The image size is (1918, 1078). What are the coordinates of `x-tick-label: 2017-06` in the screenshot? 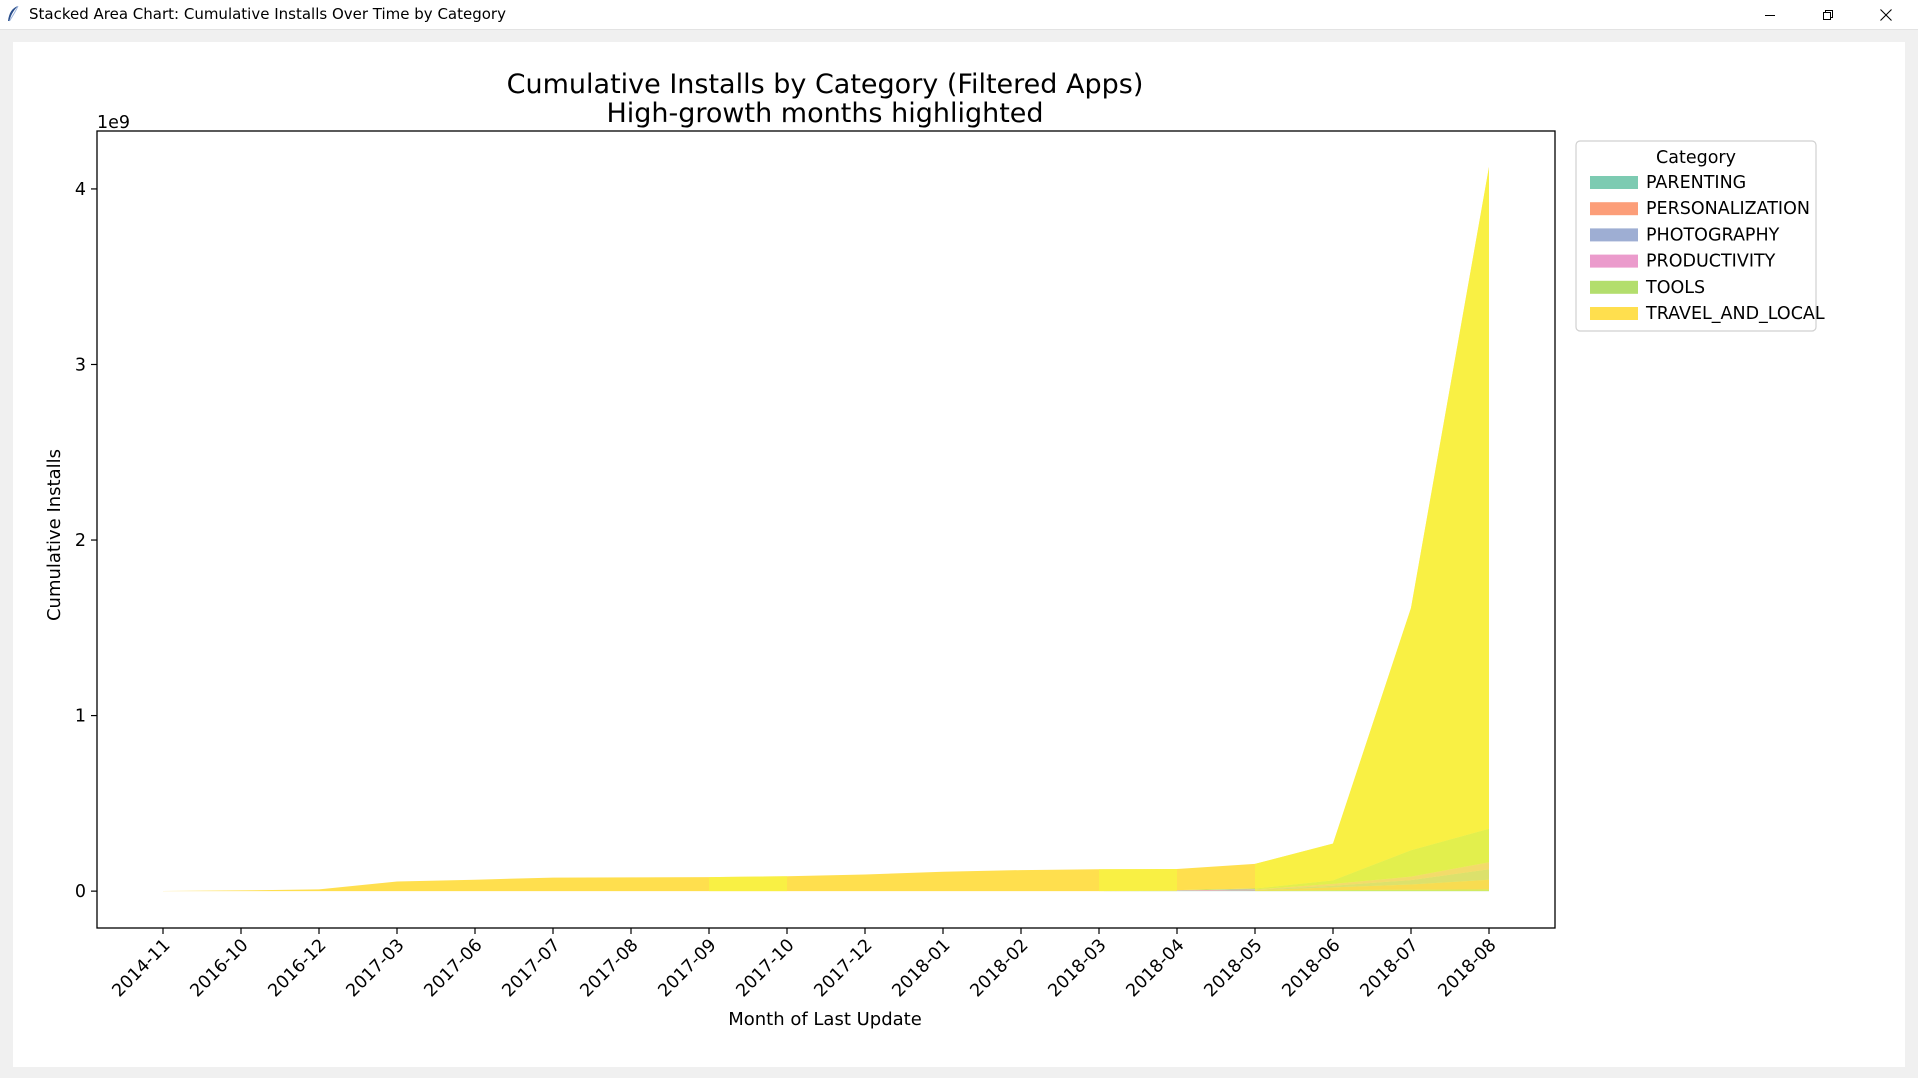 It's located at (454, 968).